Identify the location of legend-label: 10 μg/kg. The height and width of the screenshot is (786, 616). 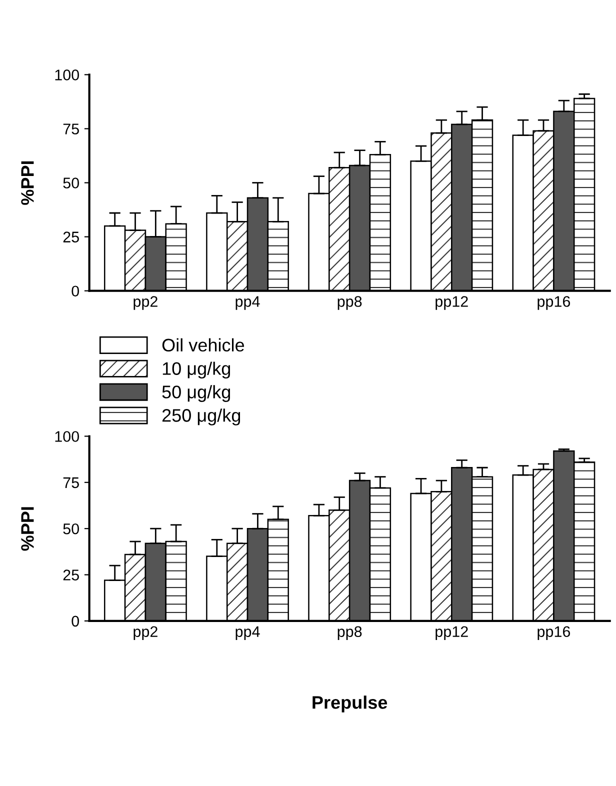
(196, 370).